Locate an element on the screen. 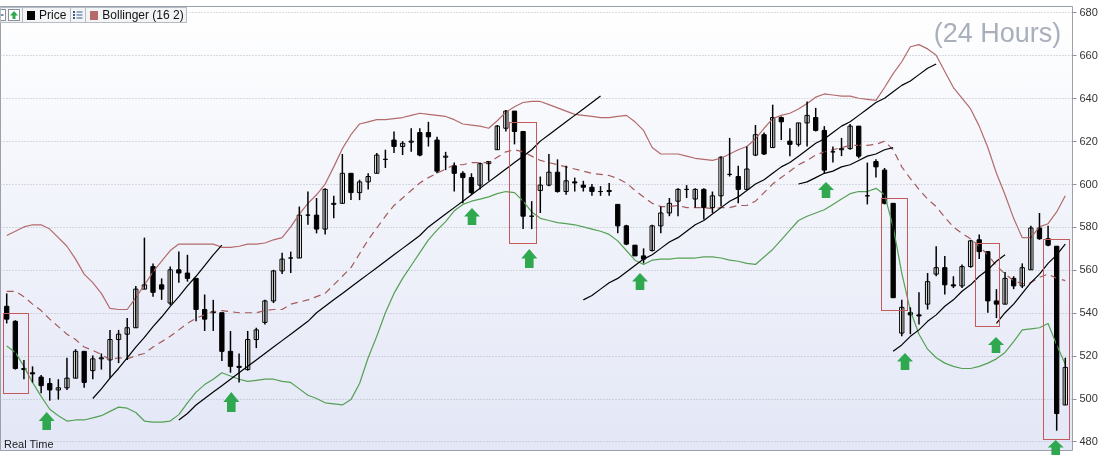  y-tick-label: 500 is located at coordinates (1088, 398).